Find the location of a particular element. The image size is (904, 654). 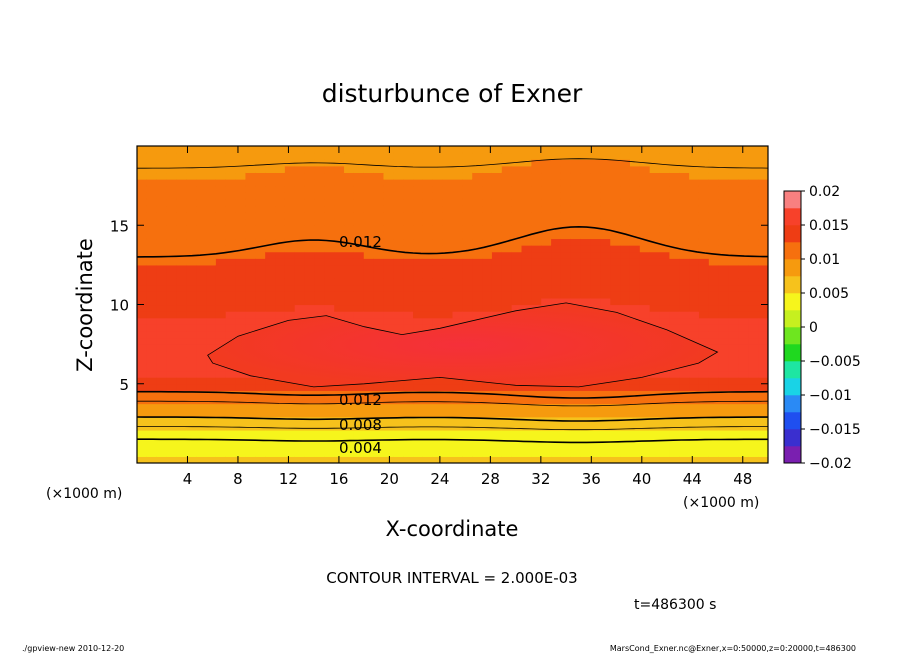

contour-line is located at coordinates (452, 441).